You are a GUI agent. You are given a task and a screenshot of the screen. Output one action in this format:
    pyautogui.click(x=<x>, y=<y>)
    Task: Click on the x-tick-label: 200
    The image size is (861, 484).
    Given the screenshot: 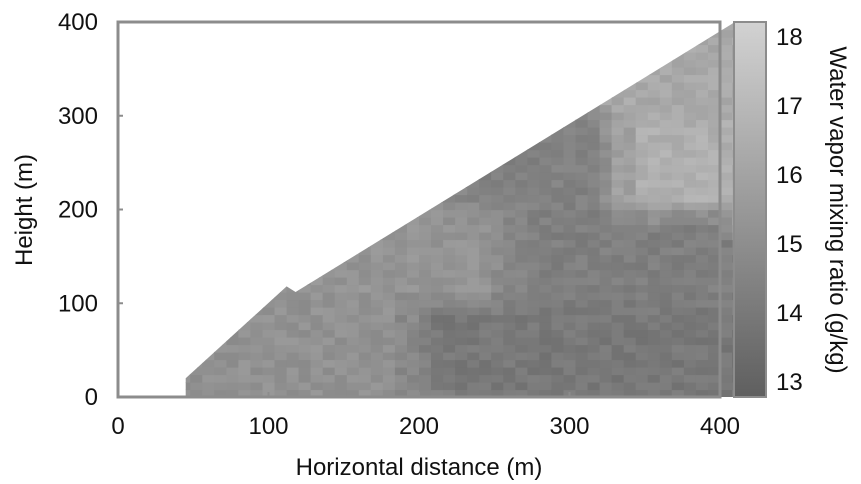 What is the action you would take?
    pyautogui.click(x=419, y=426)
    